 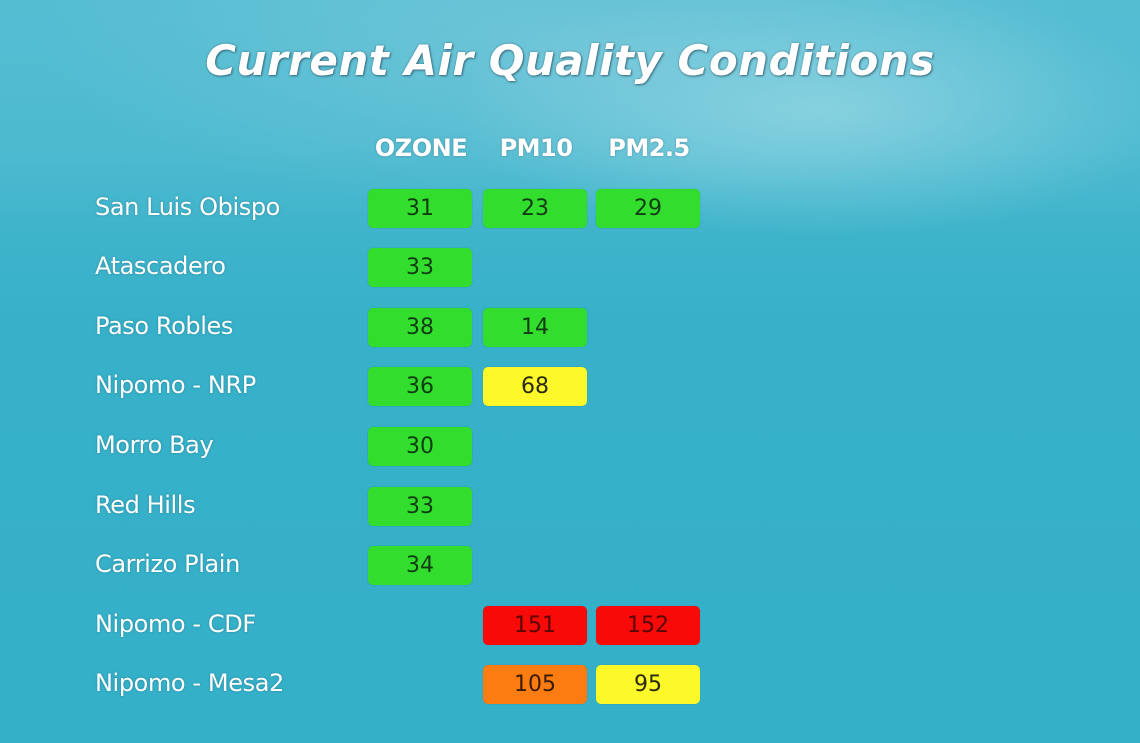 What do you see at coordinates (648, 684) in the screenshot?
I see `pm25-value: 95` at bounding box center [648, 684].